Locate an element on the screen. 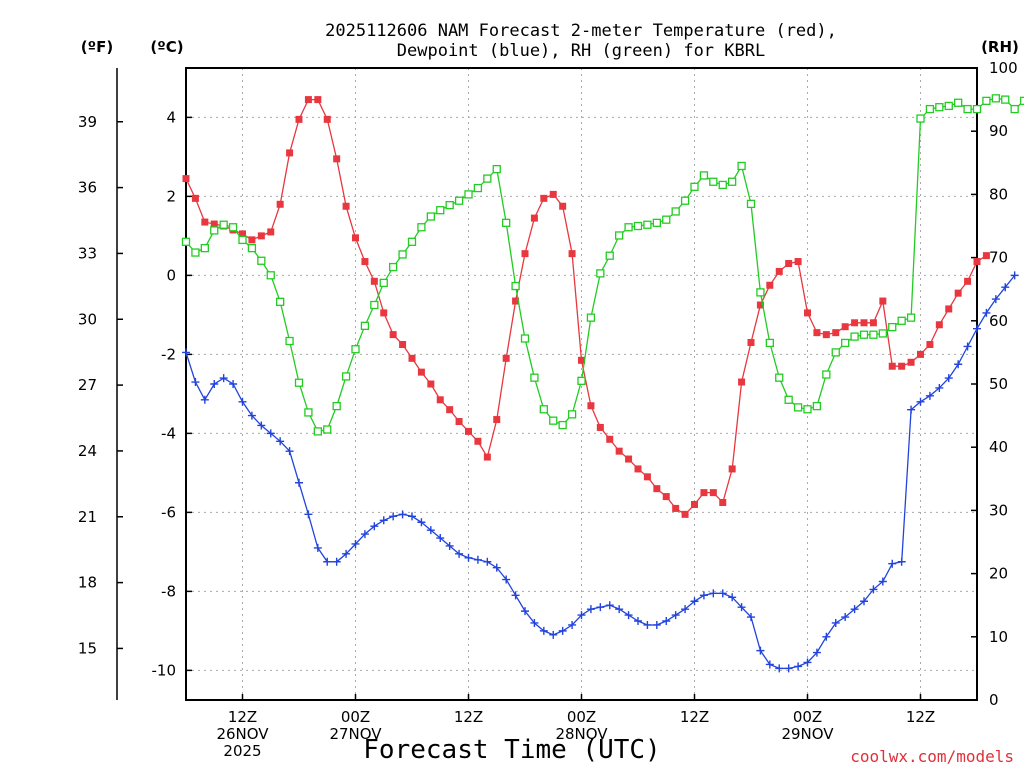  celsius-tick-label: 0 is located at coordinates (171, 275).